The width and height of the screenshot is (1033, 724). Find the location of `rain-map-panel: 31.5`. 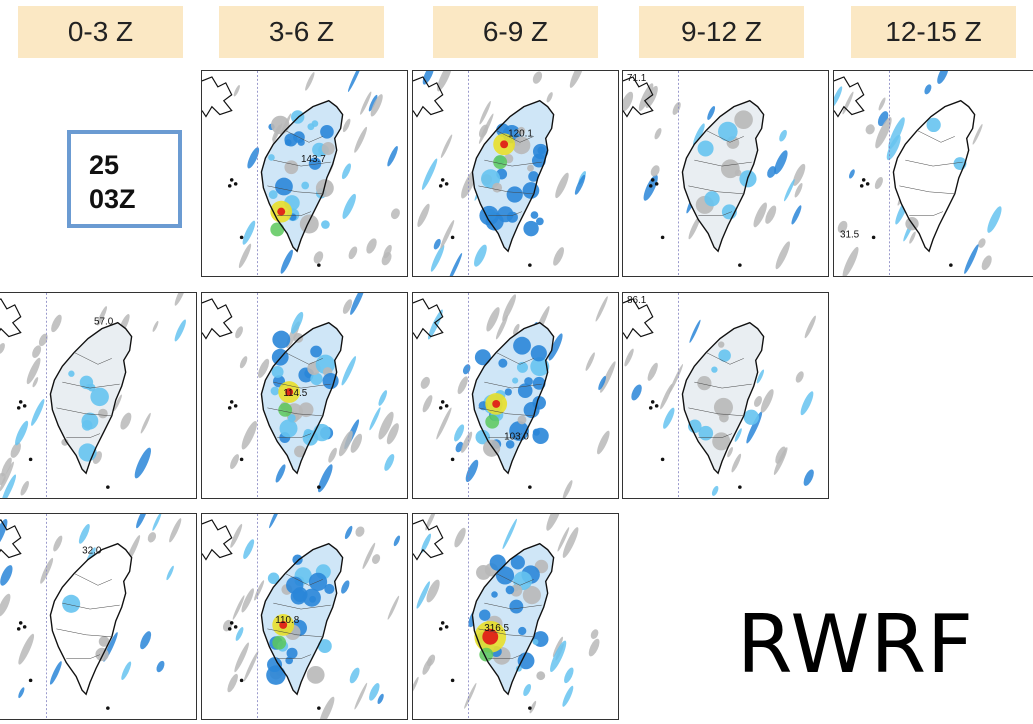

rain-map-panel: 31.5 is located at coordinates (933, 173).